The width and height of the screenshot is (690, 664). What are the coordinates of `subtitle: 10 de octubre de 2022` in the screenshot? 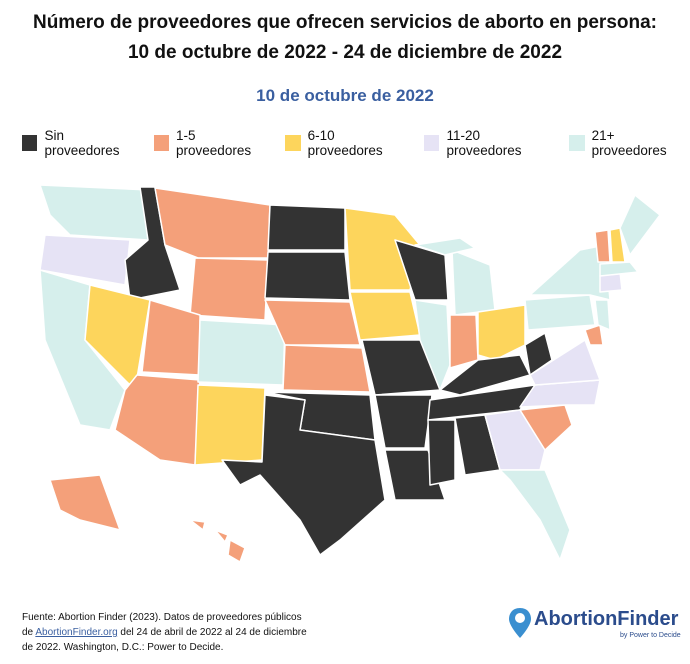 It's located at (345, 95).